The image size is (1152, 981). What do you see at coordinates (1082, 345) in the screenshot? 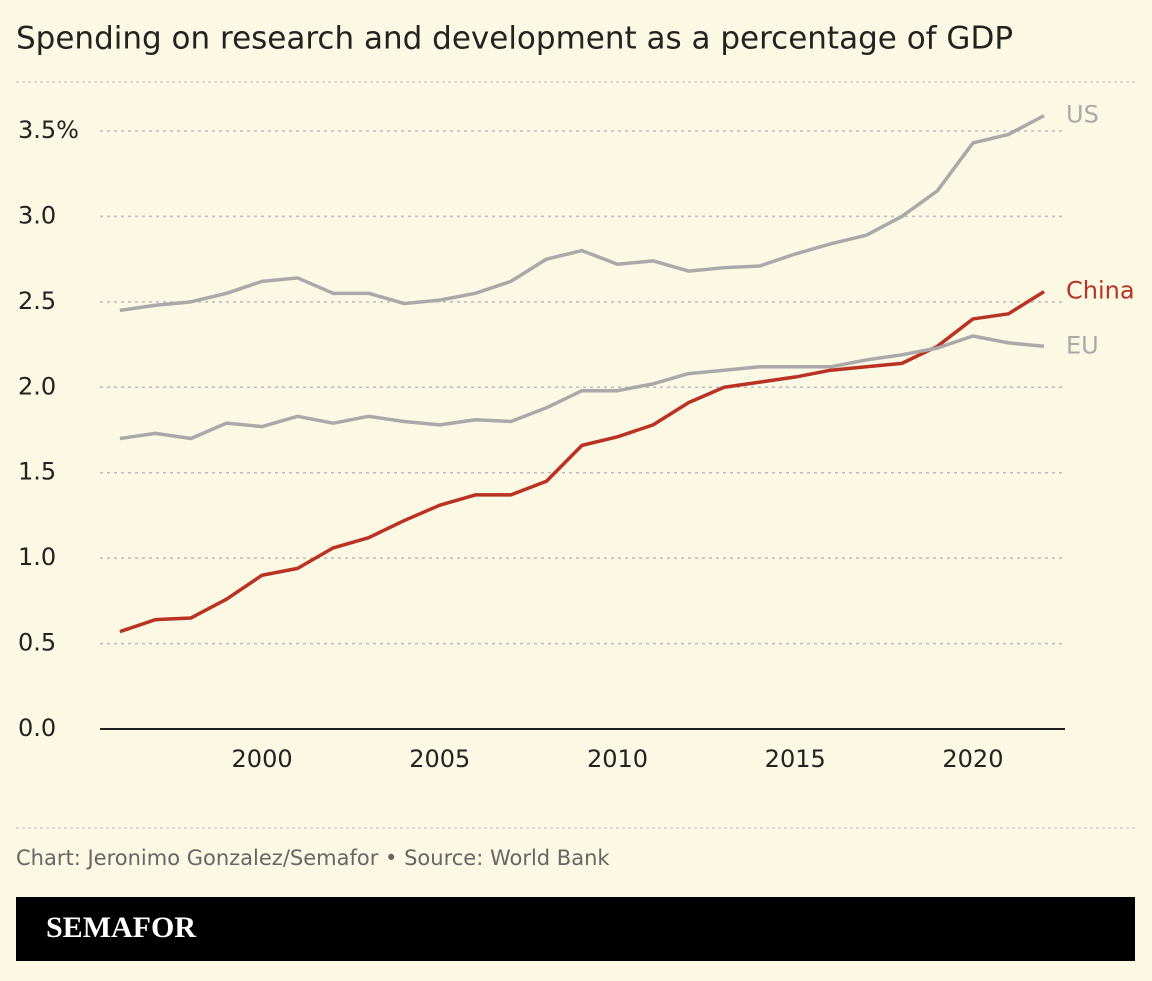
I see `series-label: EU` at bounding box center [1082, 345].